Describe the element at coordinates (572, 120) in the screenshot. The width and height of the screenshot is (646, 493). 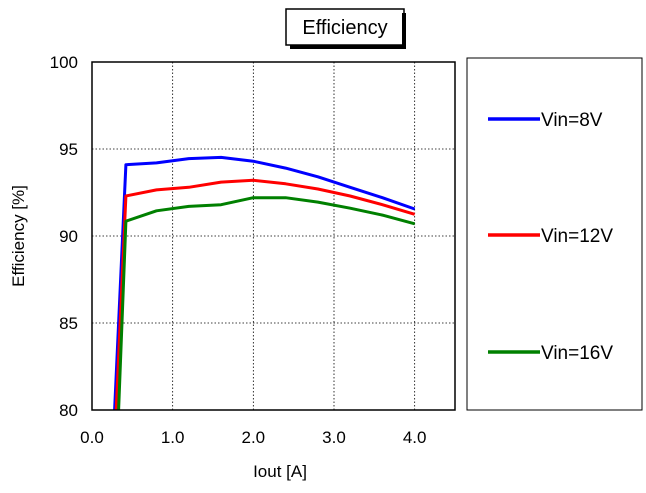
I see `legend-label: Vin=8V` at that location.